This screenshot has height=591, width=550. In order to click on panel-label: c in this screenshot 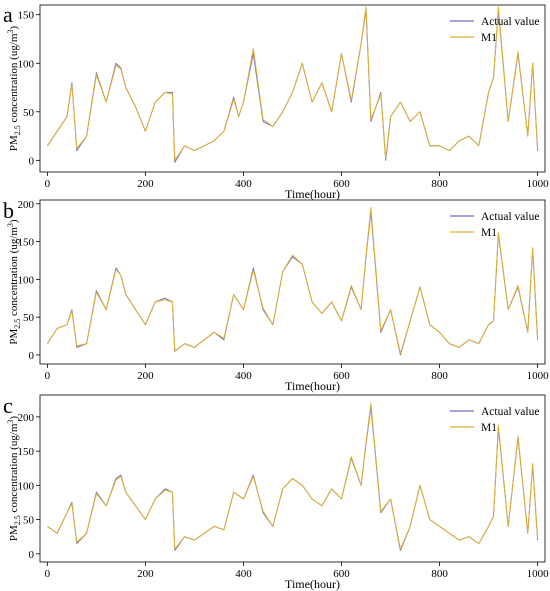, I will do `click(8, 405)`.